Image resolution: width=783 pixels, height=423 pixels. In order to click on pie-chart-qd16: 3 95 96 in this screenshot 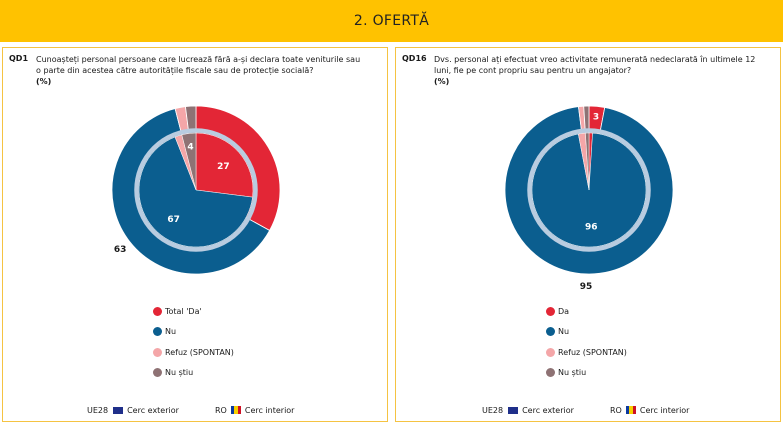, I will do `click(589, 198)`.